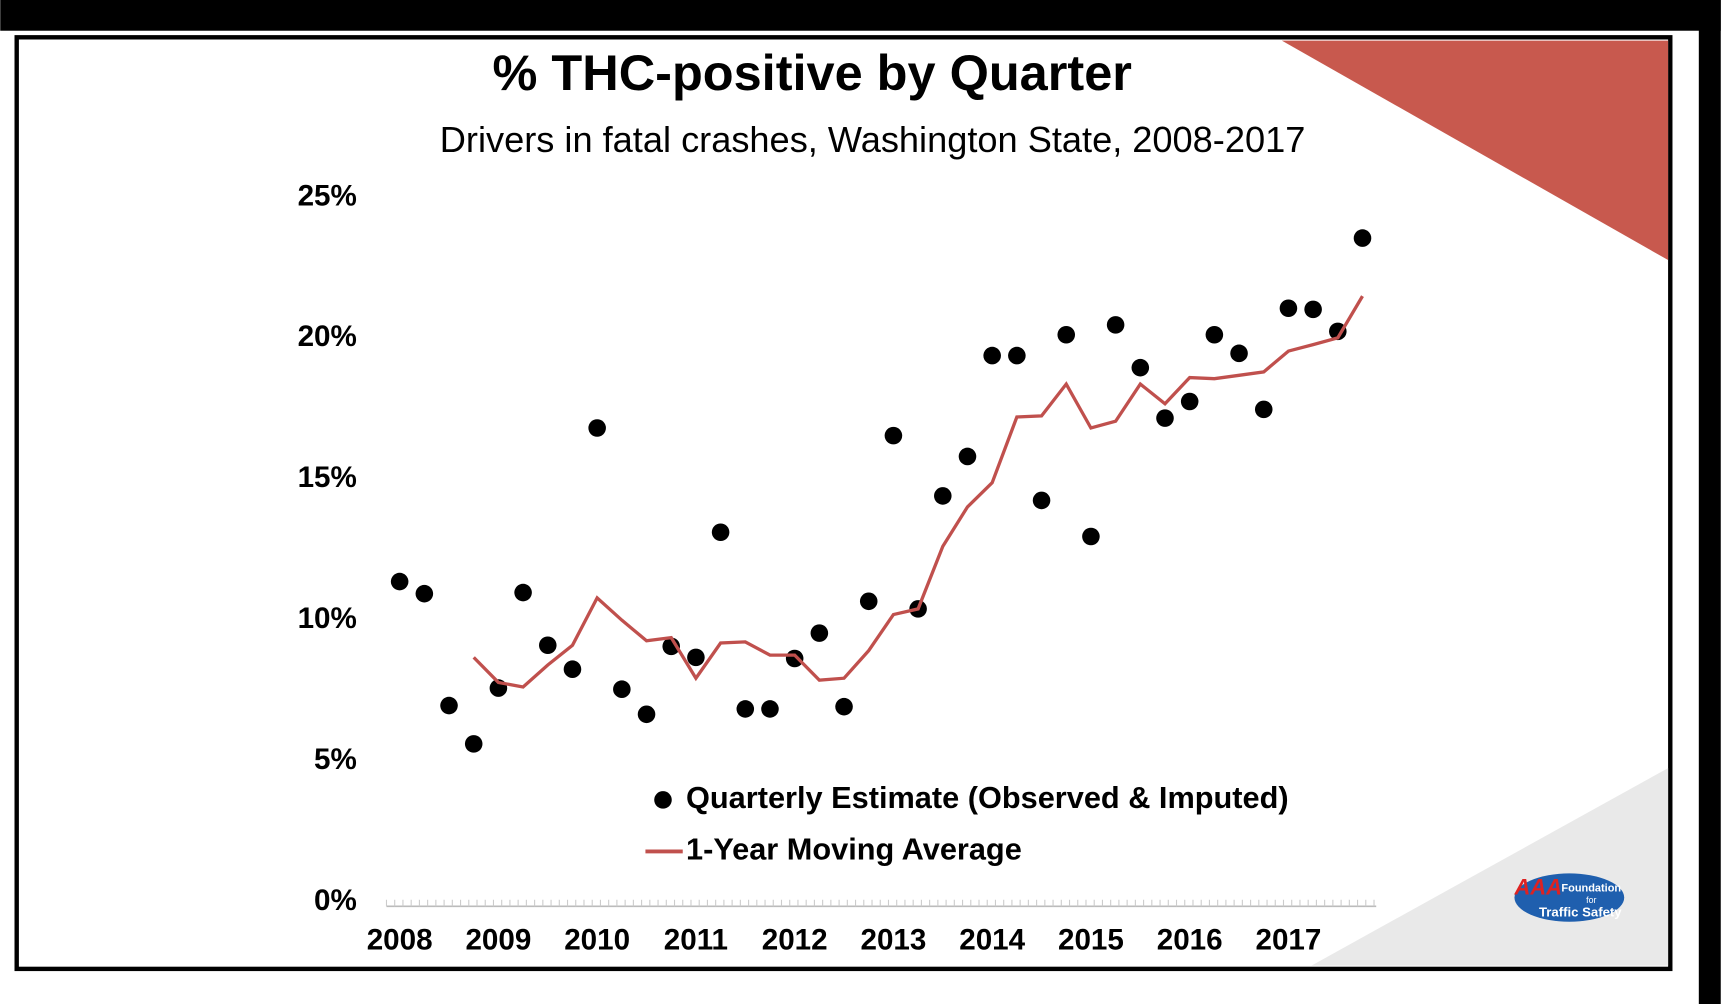 Image resolution: width=1721 pixels, height=1004 pixels. I want to click on corner-decoration, so click(1475, 150).